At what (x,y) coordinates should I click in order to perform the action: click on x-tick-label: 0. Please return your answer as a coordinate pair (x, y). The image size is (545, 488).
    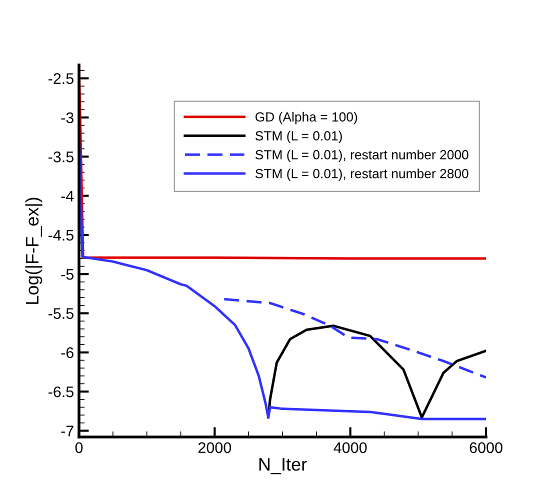
    Looking at the image, I should click on (79, 448).